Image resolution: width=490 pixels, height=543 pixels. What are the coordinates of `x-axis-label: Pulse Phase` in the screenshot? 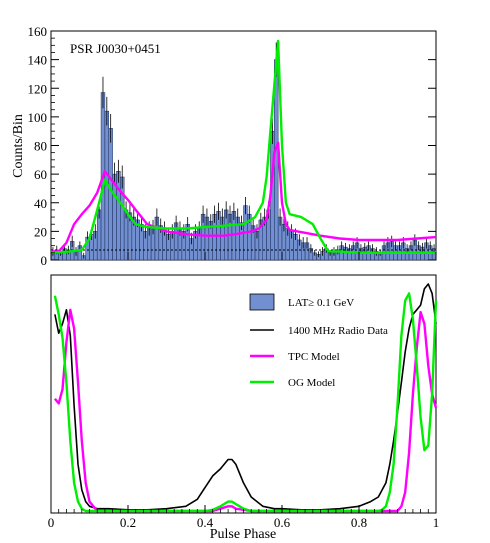 It's located at (243, 534).